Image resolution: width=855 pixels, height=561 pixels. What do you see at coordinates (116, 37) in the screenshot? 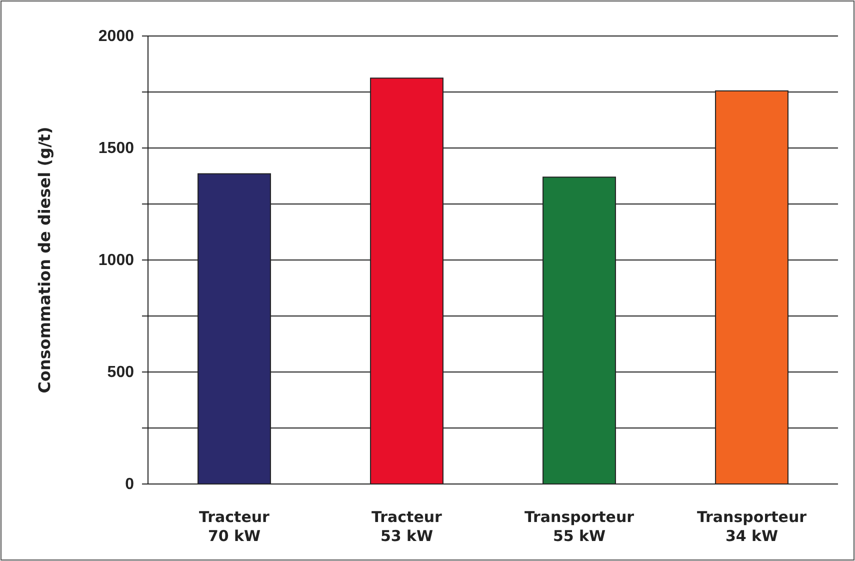
I see `y-tick-label: 2000` at bounding box center [116, 37].